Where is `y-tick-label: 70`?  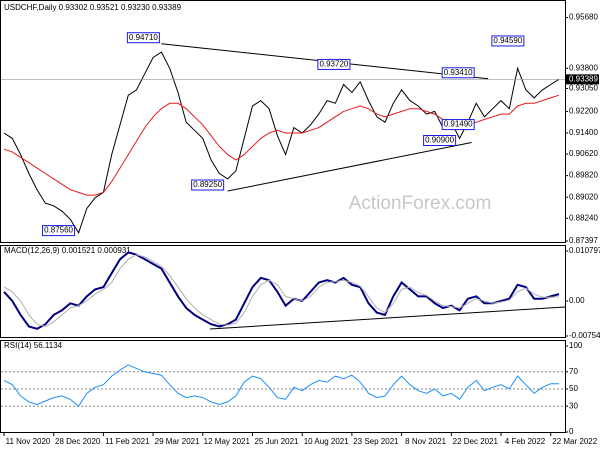 y-tick-label: 70 is located at coordinates (573, 371).